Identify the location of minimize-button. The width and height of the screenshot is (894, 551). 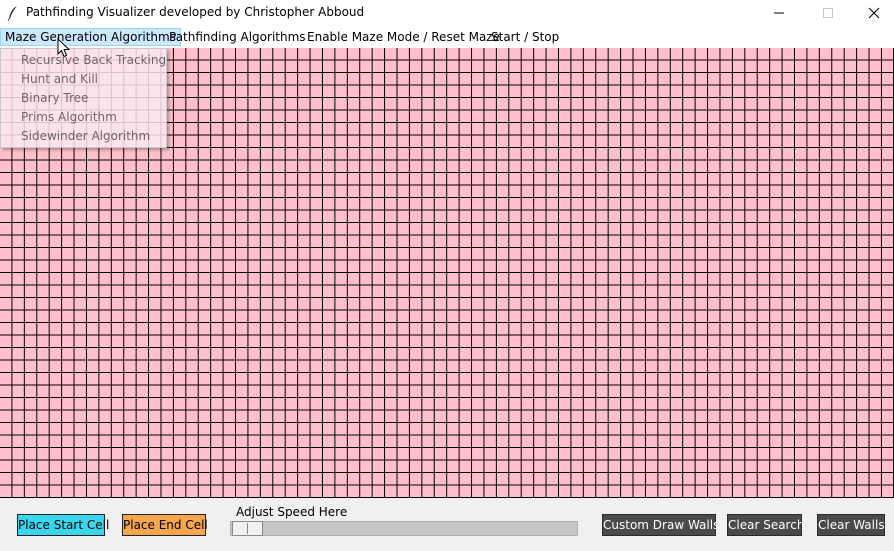
(779, 13).